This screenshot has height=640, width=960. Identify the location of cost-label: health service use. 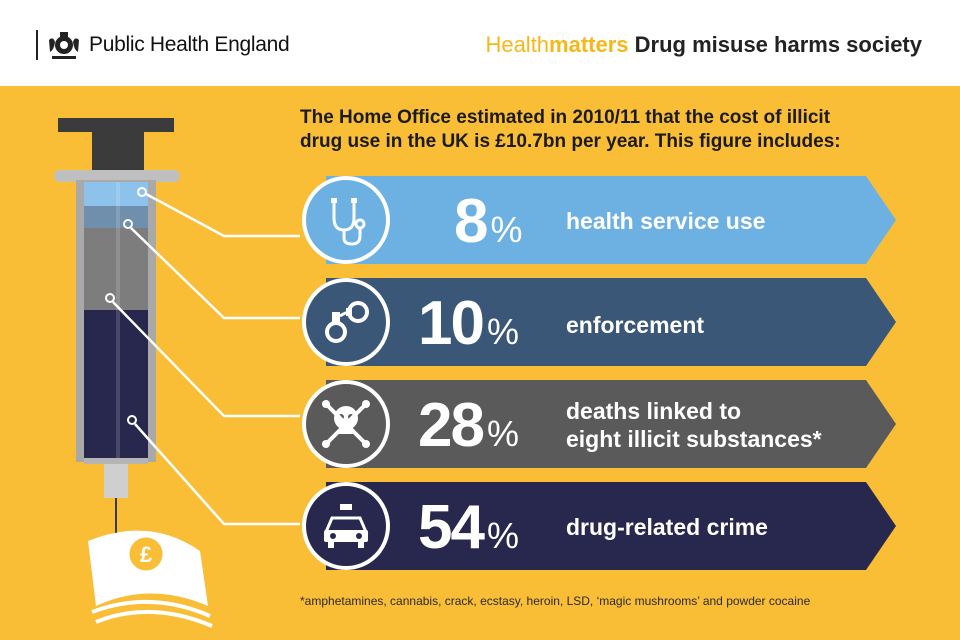
(666, 221).